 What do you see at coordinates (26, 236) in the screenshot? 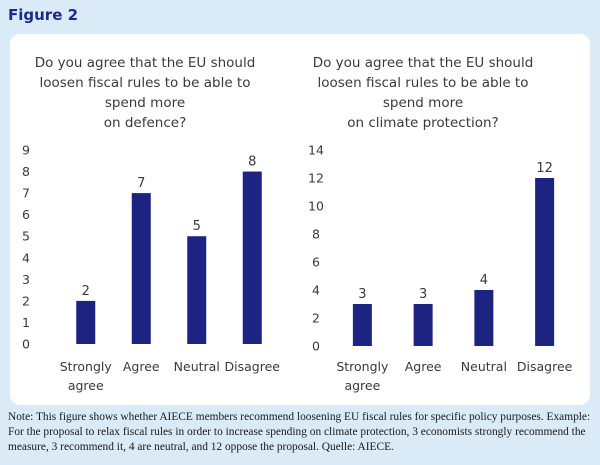
I see `chart-1-y-tick-label: 5` at bounding box center [26, 236].